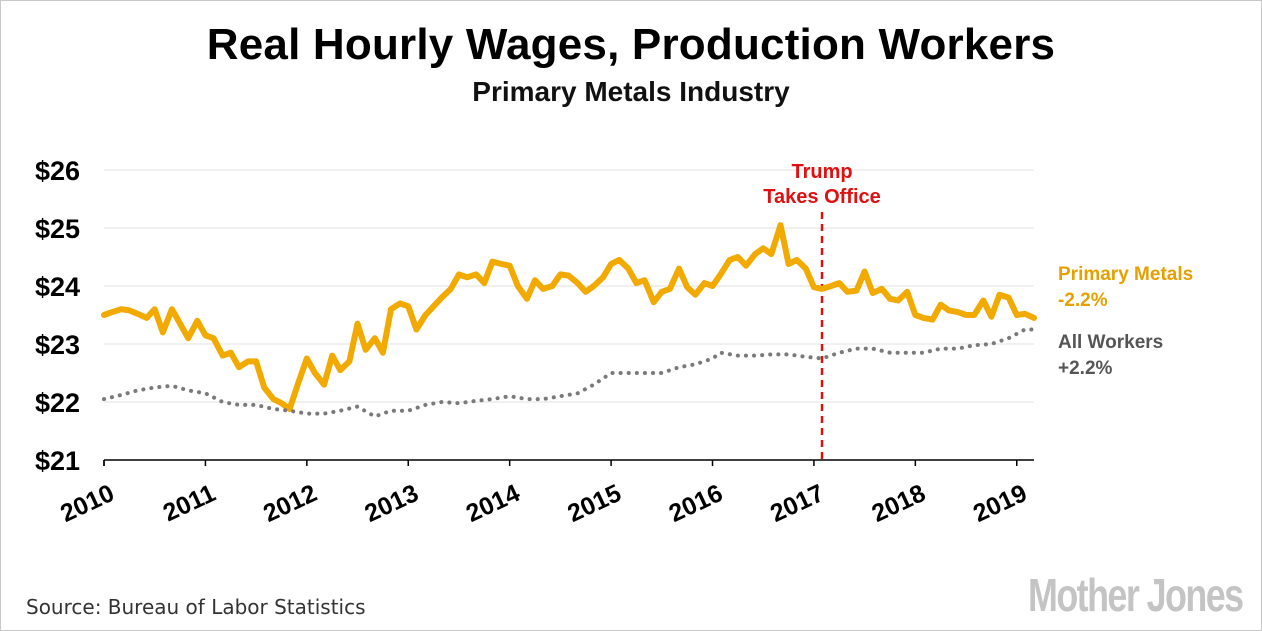 This screenshot has width=1262, height=631. Describe the element at coordinates (822, 310) in the screenshot. I see `annotation: Trump Takes Office` at that location.